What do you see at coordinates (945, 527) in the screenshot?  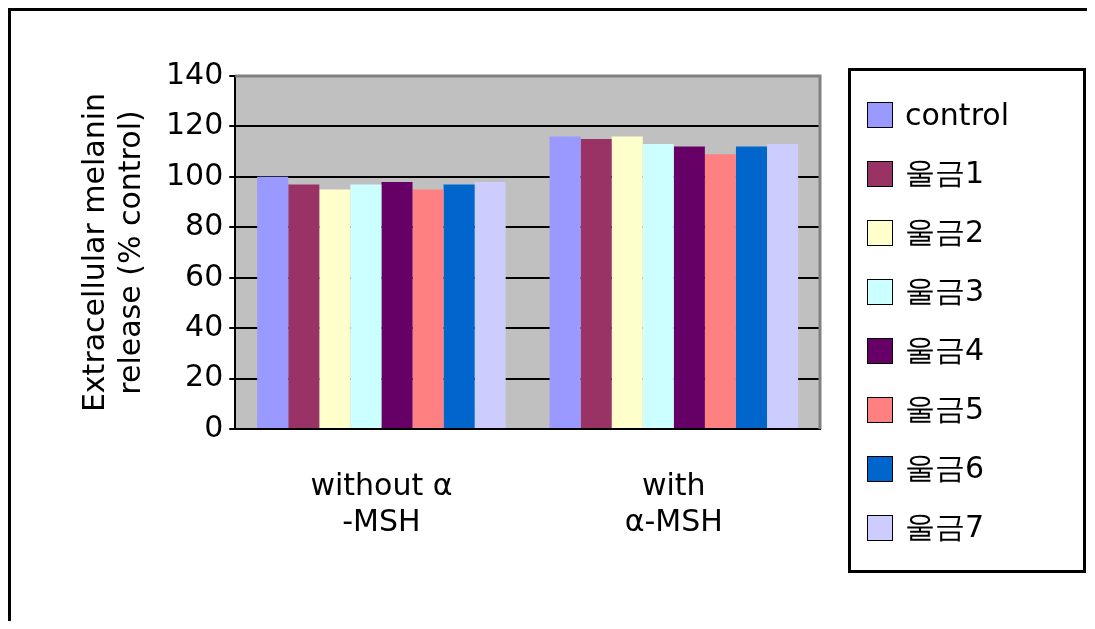 I see `legend-label: 울금7` at bounding box center [945, 527].